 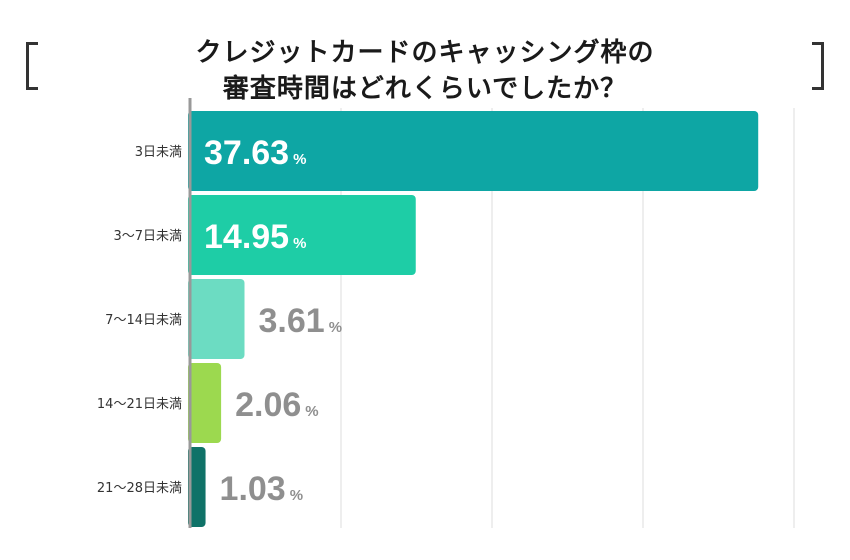 I want to click on data-label: 2.06%, so click(x=277, y=405).